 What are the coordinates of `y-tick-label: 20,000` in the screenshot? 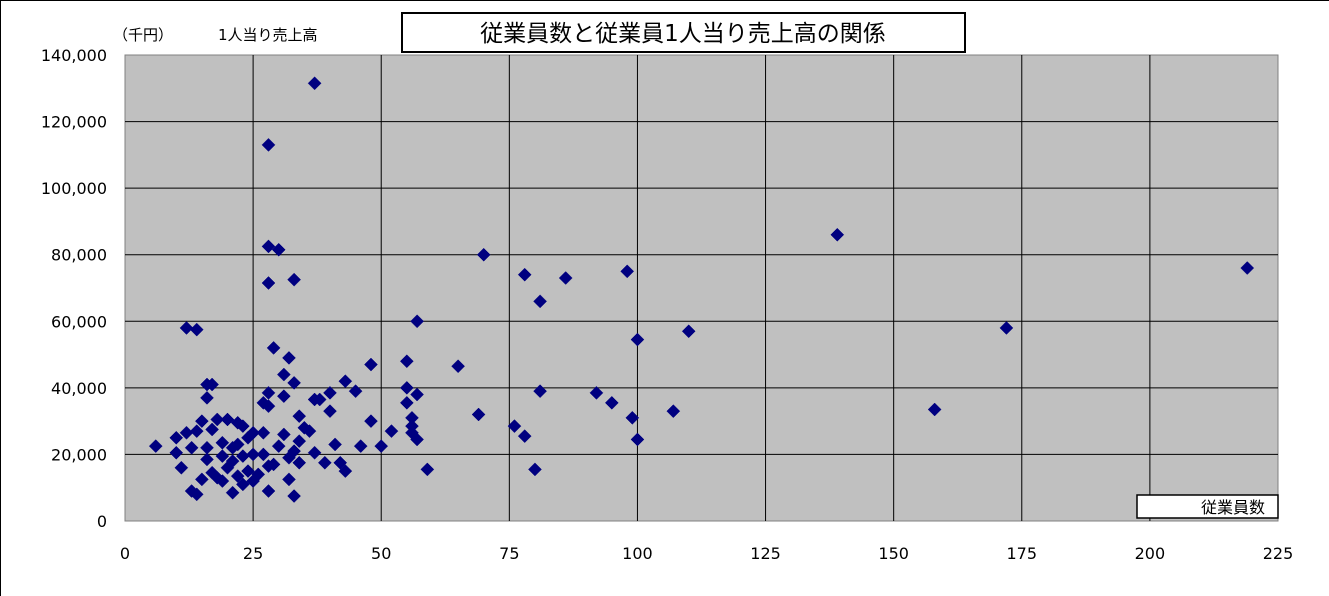 It's located at (79, 454).